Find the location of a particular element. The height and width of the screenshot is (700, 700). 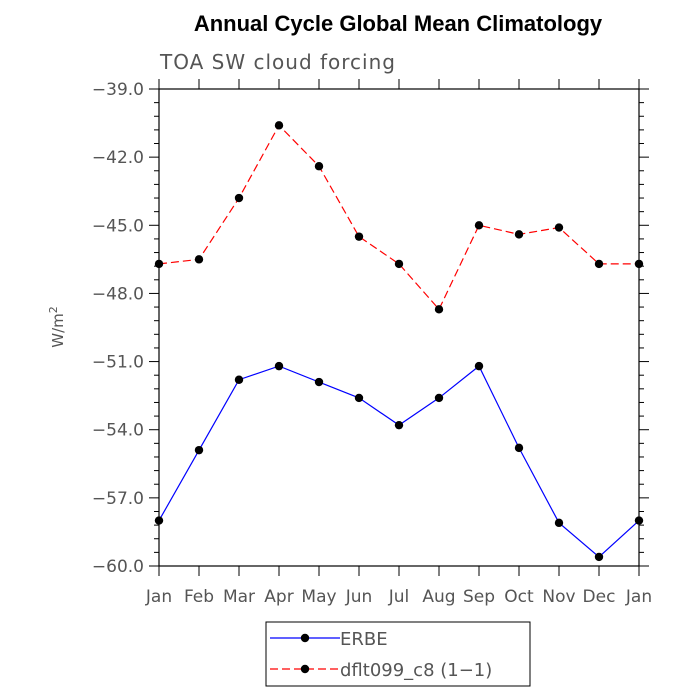

y-tick-label: −60.0 is located at coordinates (118, 567).